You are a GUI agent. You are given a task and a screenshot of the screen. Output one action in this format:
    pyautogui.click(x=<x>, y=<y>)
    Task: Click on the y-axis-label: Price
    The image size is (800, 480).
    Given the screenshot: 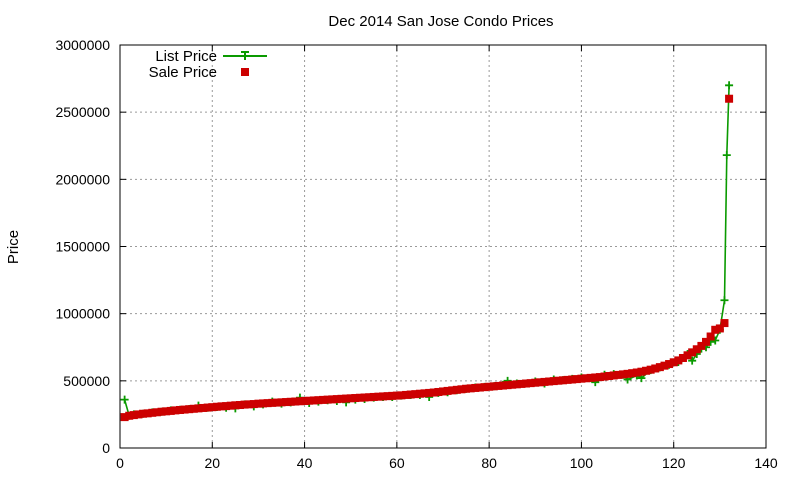 What is the action you would take?
    pyautogui.click(x=13, y=247)
    